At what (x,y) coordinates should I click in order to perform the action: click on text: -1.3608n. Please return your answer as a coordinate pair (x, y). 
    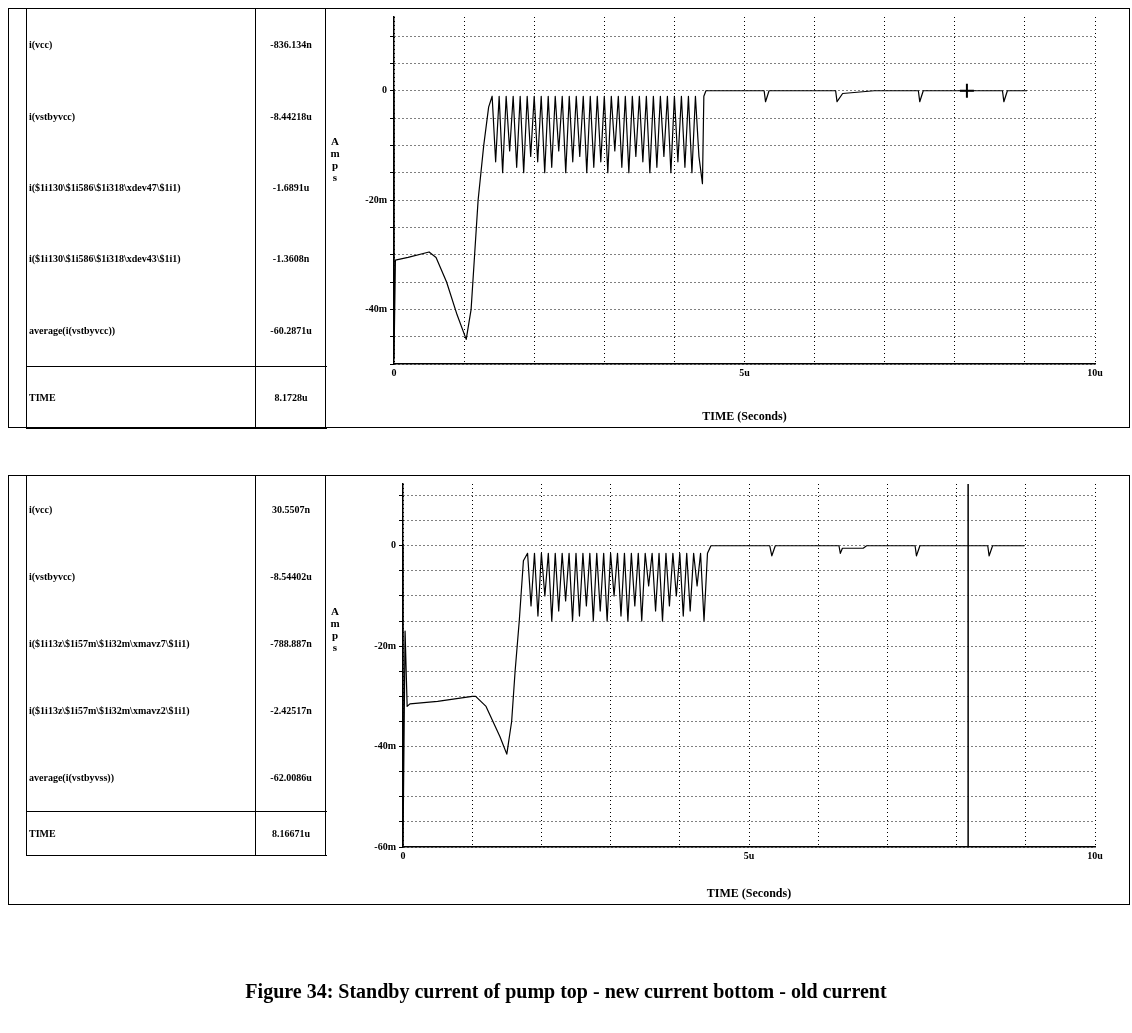
    Looking at the image, I should click on (291, 259).